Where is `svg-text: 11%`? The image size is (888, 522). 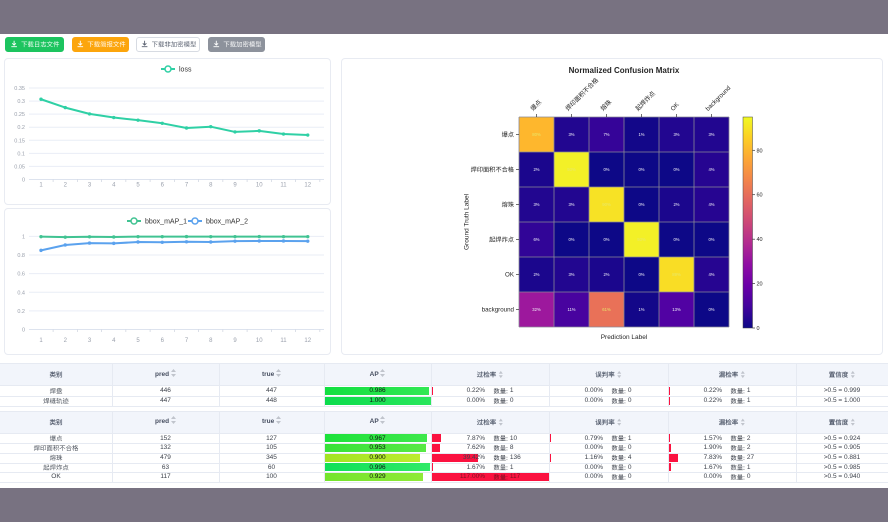 svg-text: 11% is located at coordinates (571, 309).